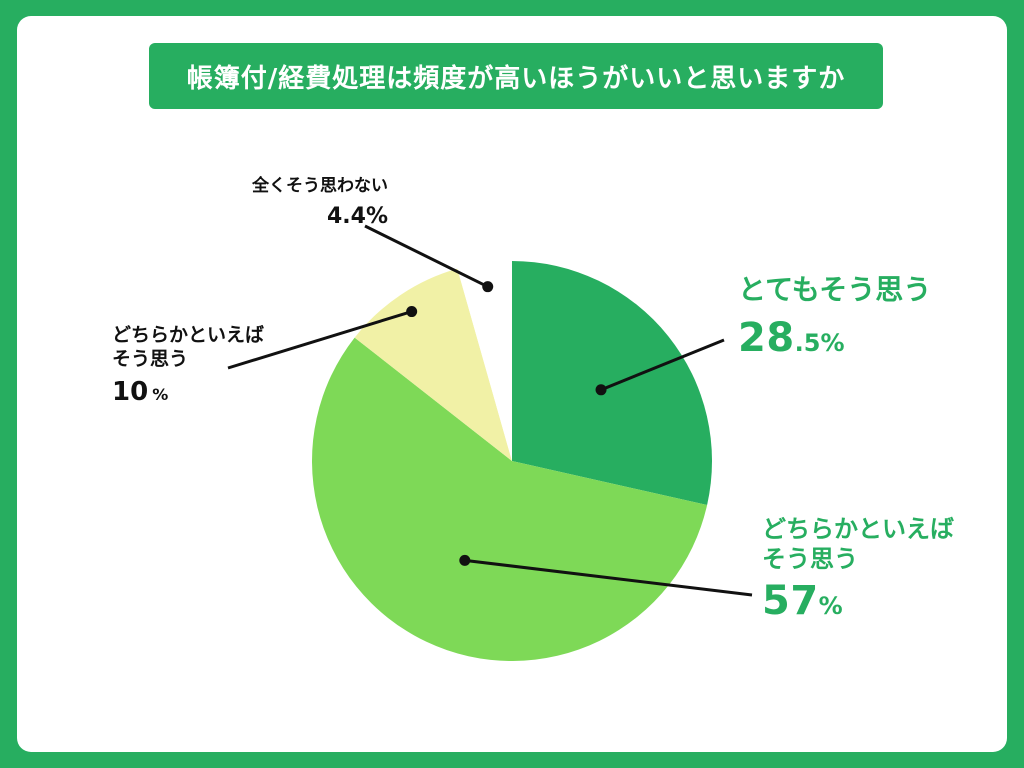 Image resolution: width=1024 pixels, height=768 pixels. Describe the element at coordinates (130, 391) in the screenshot. I see `slice-2-value: 10` at that location.